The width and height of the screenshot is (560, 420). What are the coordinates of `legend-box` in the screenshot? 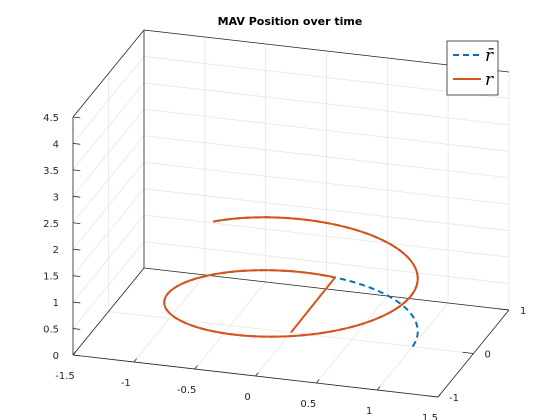 It's located at (472, 68).